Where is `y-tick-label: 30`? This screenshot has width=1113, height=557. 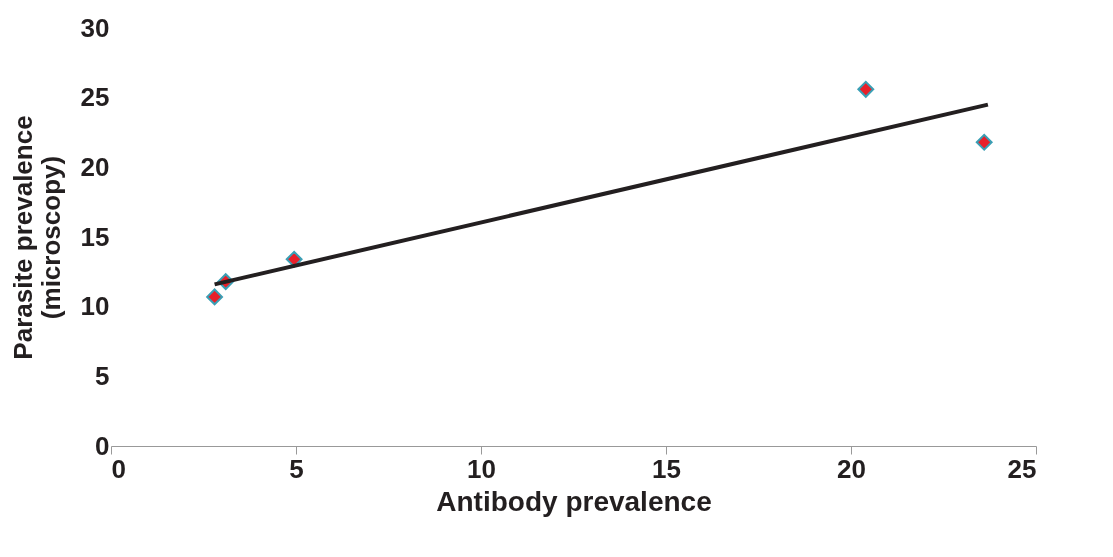
y-tick-label: 30 is located at coordinates (95, 27).